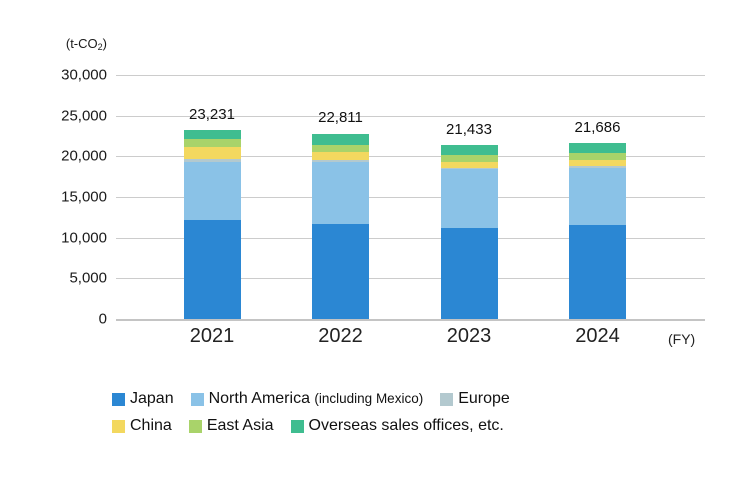 The image size is (740, 490). I want to click on legend-label-east-asia: East Asia, so click(240, 425).